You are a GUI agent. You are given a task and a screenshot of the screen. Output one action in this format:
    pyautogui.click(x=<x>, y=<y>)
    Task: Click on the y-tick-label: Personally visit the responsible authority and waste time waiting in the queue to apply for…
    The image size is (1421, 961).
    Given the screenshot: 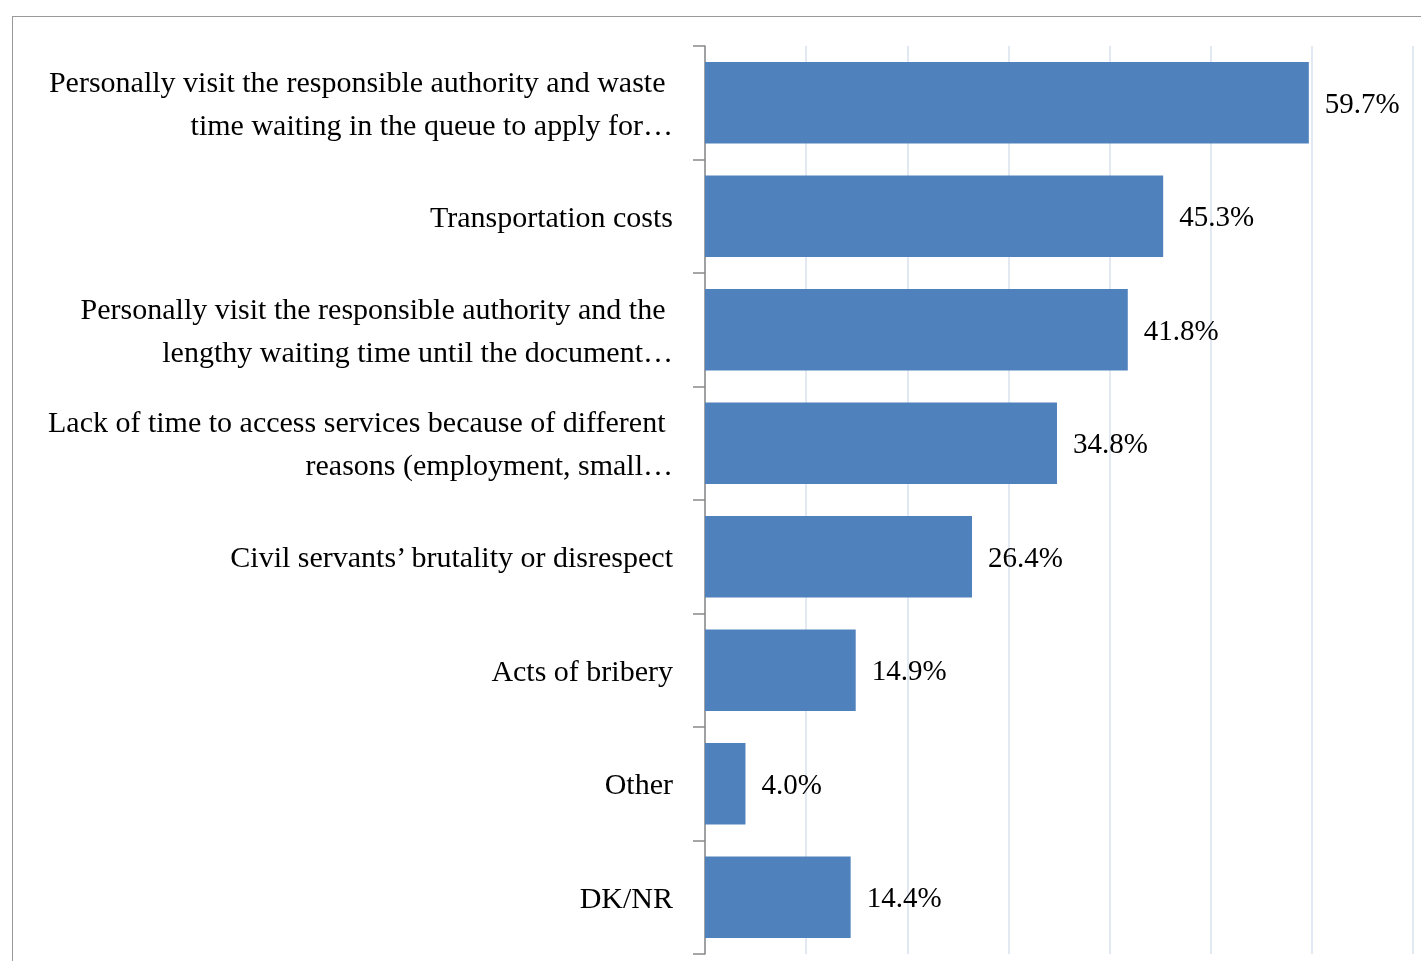 What is the action you would take?
    pyautogui.click(x=360, y=102)
    